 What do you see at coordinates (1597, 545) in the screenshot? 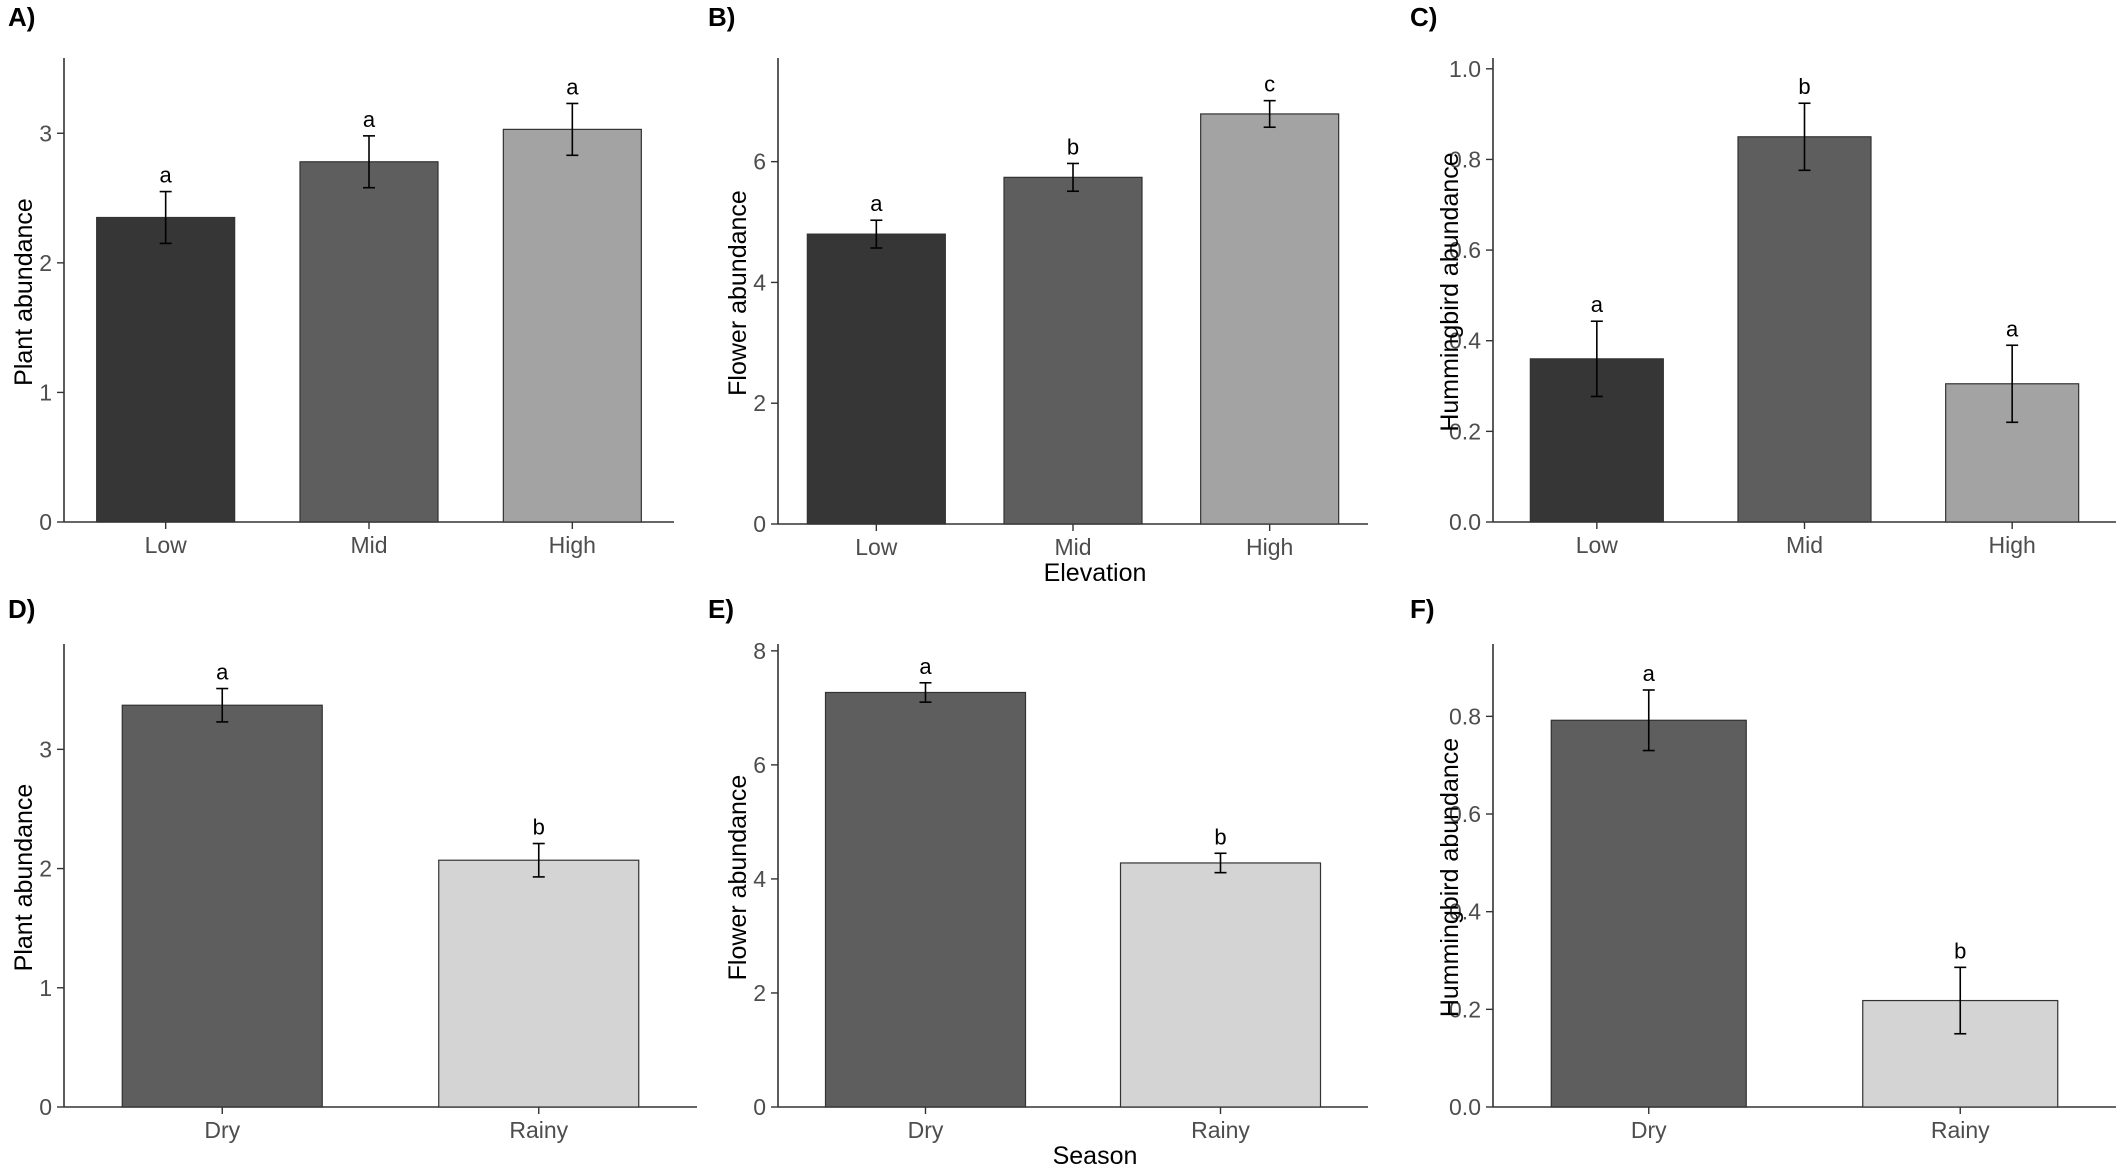
I see `panel-c-x-tick-label: Low` at bounding box center [1597, 545].